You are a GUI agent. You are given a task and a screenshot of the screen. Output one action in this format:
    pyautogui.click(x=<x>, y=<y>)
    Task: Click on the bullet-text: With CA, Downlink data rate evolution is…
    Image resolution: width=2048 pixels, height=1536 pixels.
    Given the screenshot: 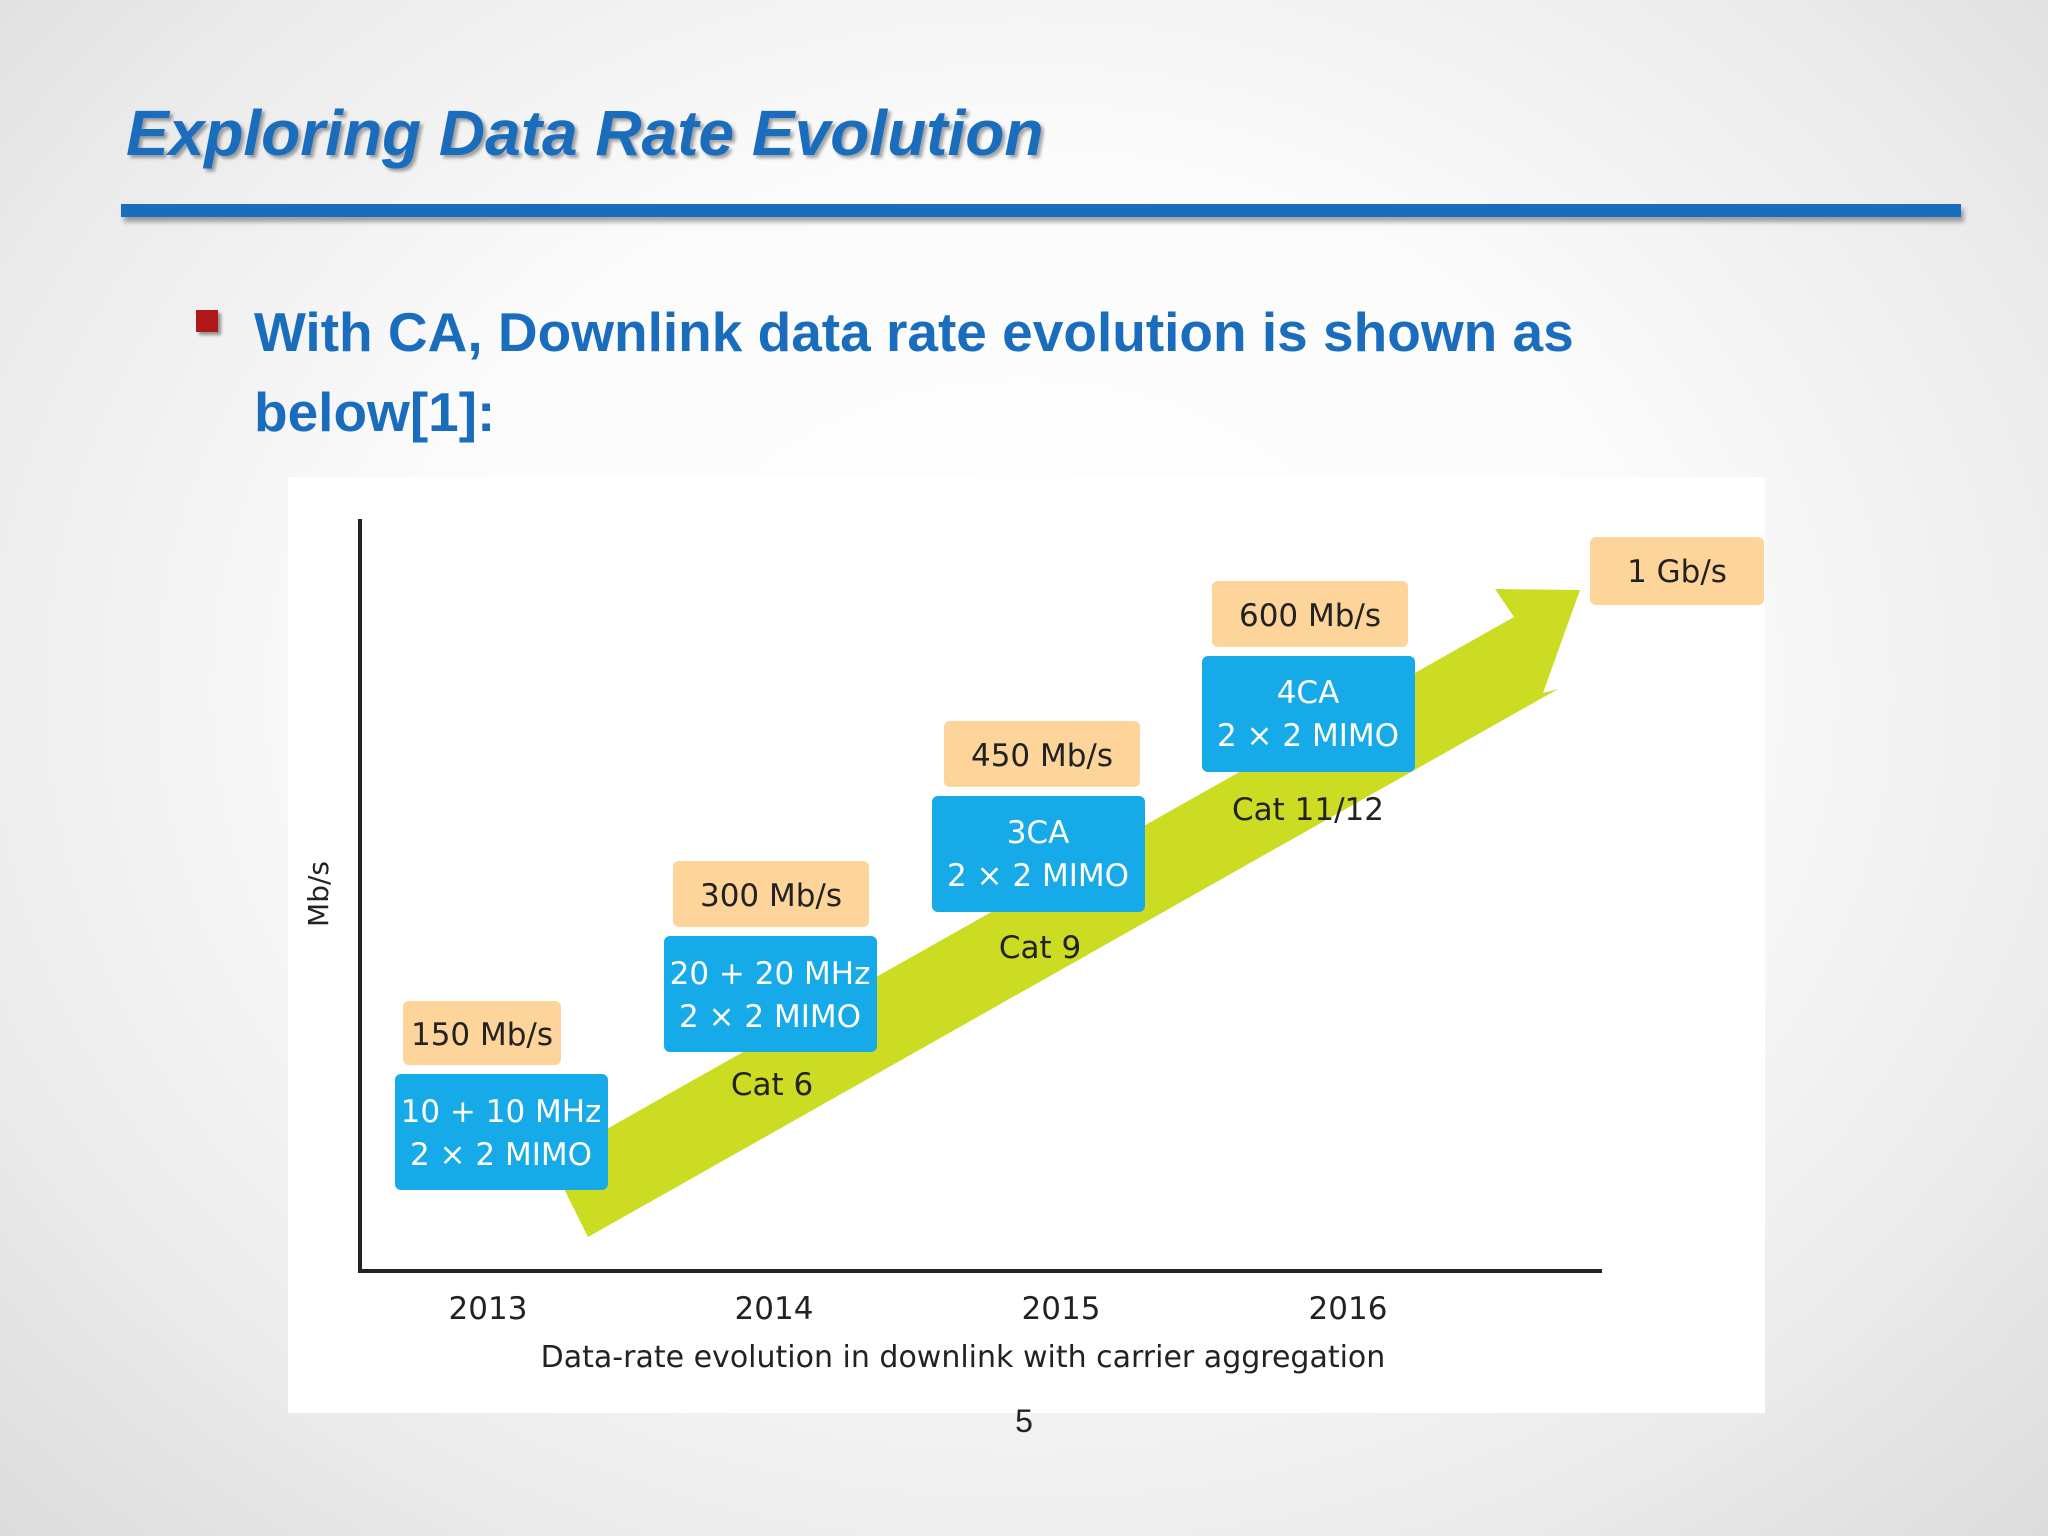 What is the action you would take?
    pyautogui.click(x=914, y=372)
    